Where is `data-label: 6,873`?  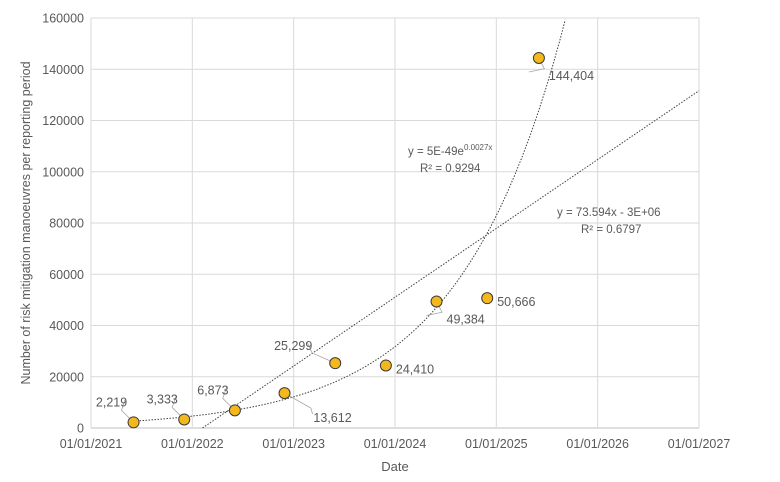 data-label: 6,873 is located at coordinates (212, 390).